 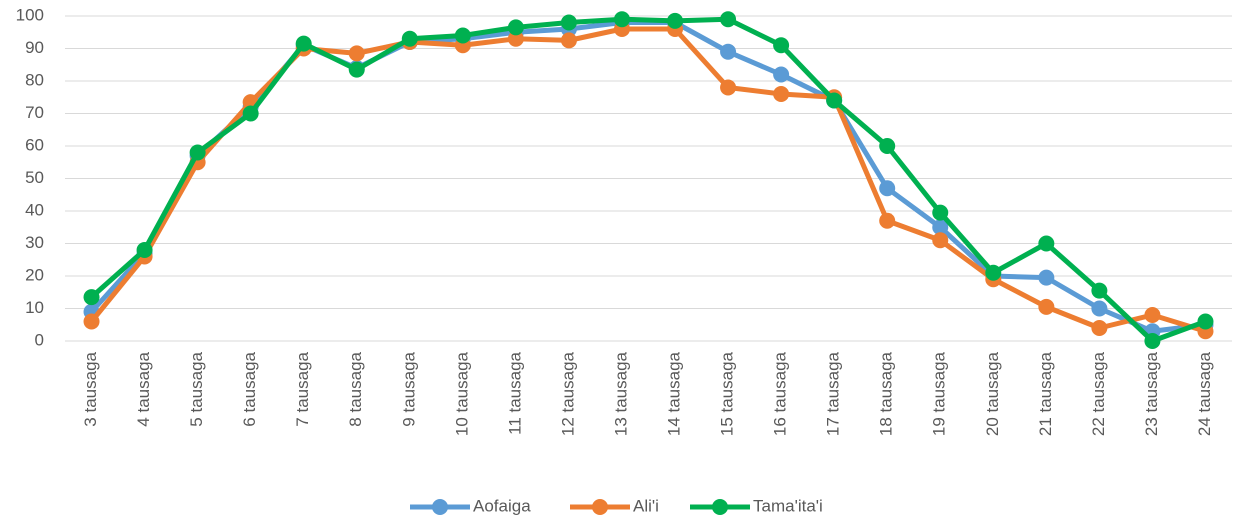 I want to click on x-tick-label: 11 tausaga, so click(x=514, y=392).